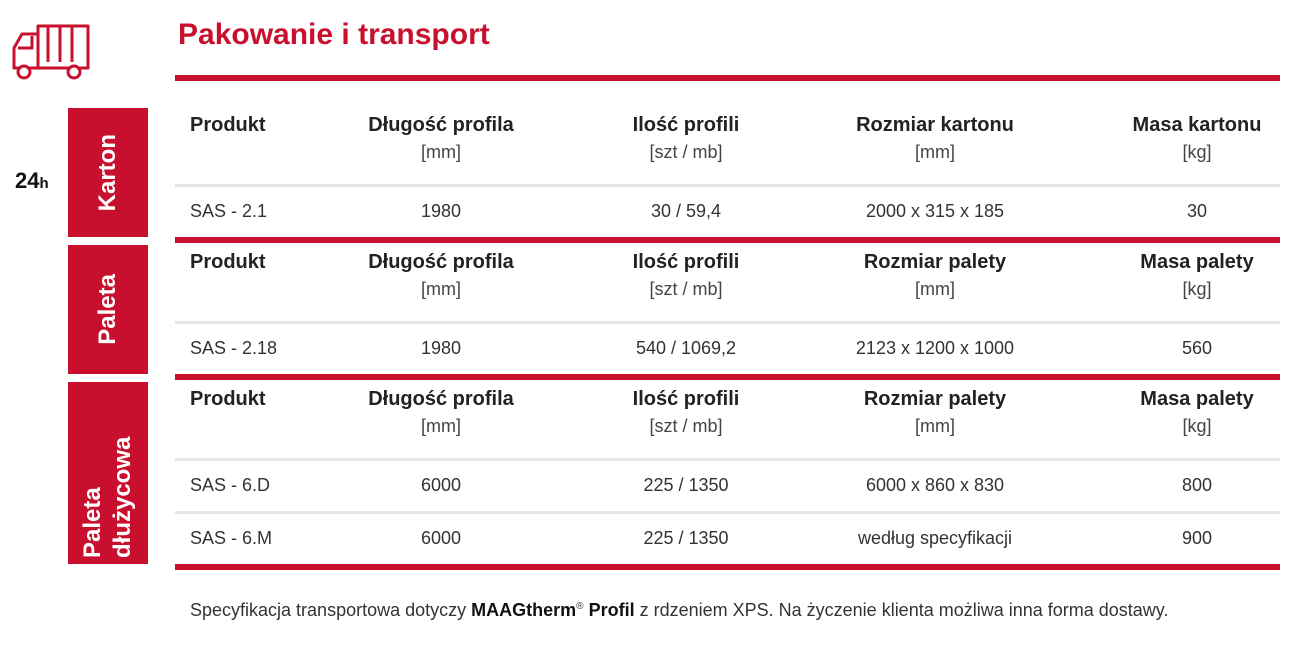 This screenshot has width=1306, height=663. I want to click on data-row: SAS - 2.1 1980 30 / 59,4 2000 x 315 x 185 30, so click(727, 212).